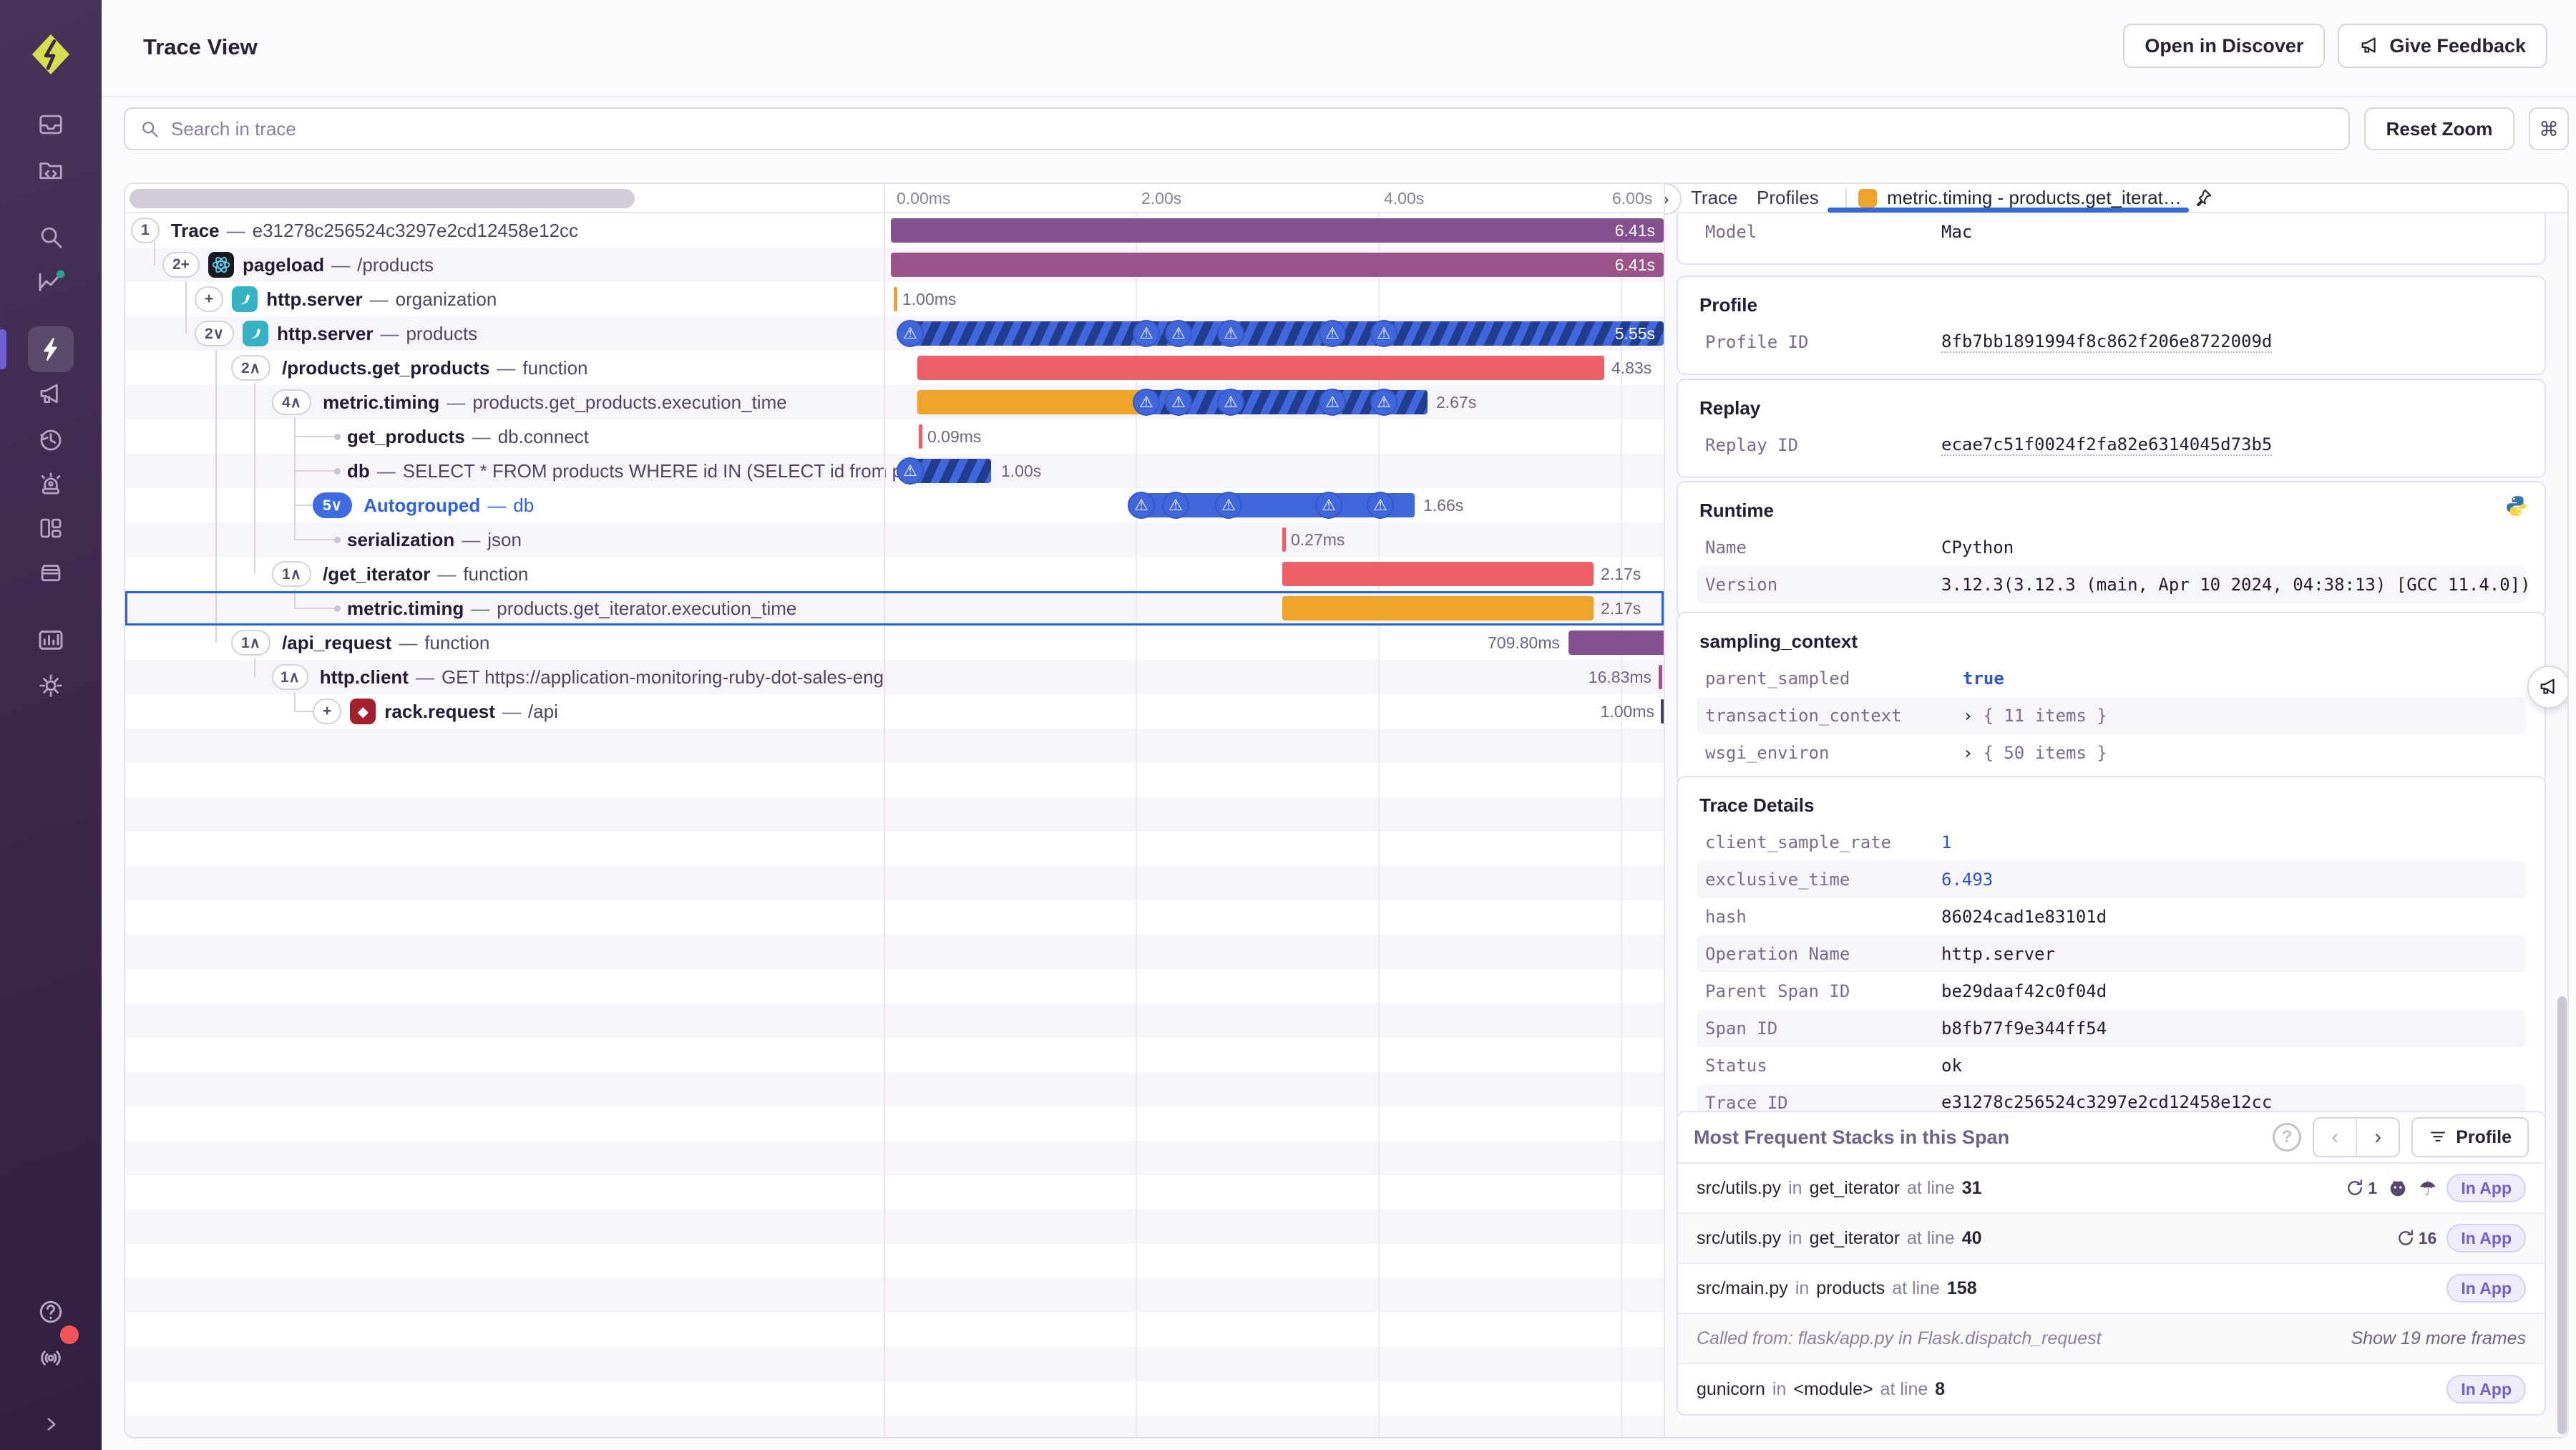  I want to click on profile-button: Profile, so click(2470, 1137).